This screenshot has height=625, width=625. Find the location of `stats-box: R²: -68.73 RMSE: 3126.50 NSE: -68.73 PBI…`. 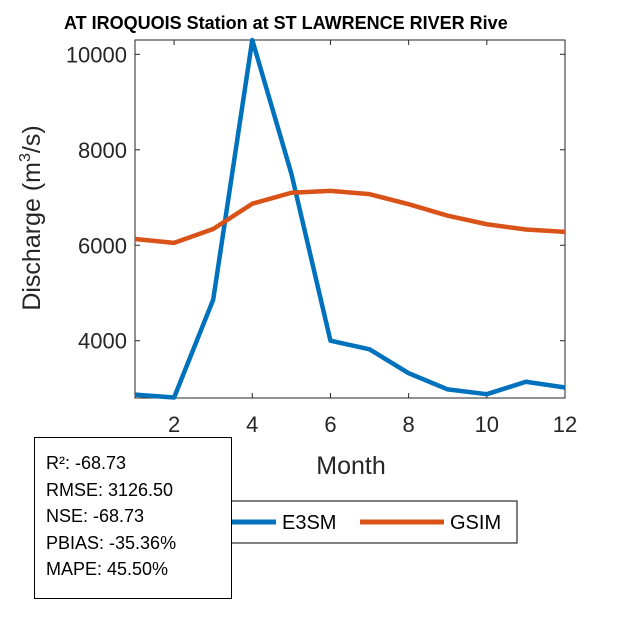

stats-box: R²: -68.73 RMSE: 3126.50 NSE: -68.73 PBI… is located at coordinates (133, 518).